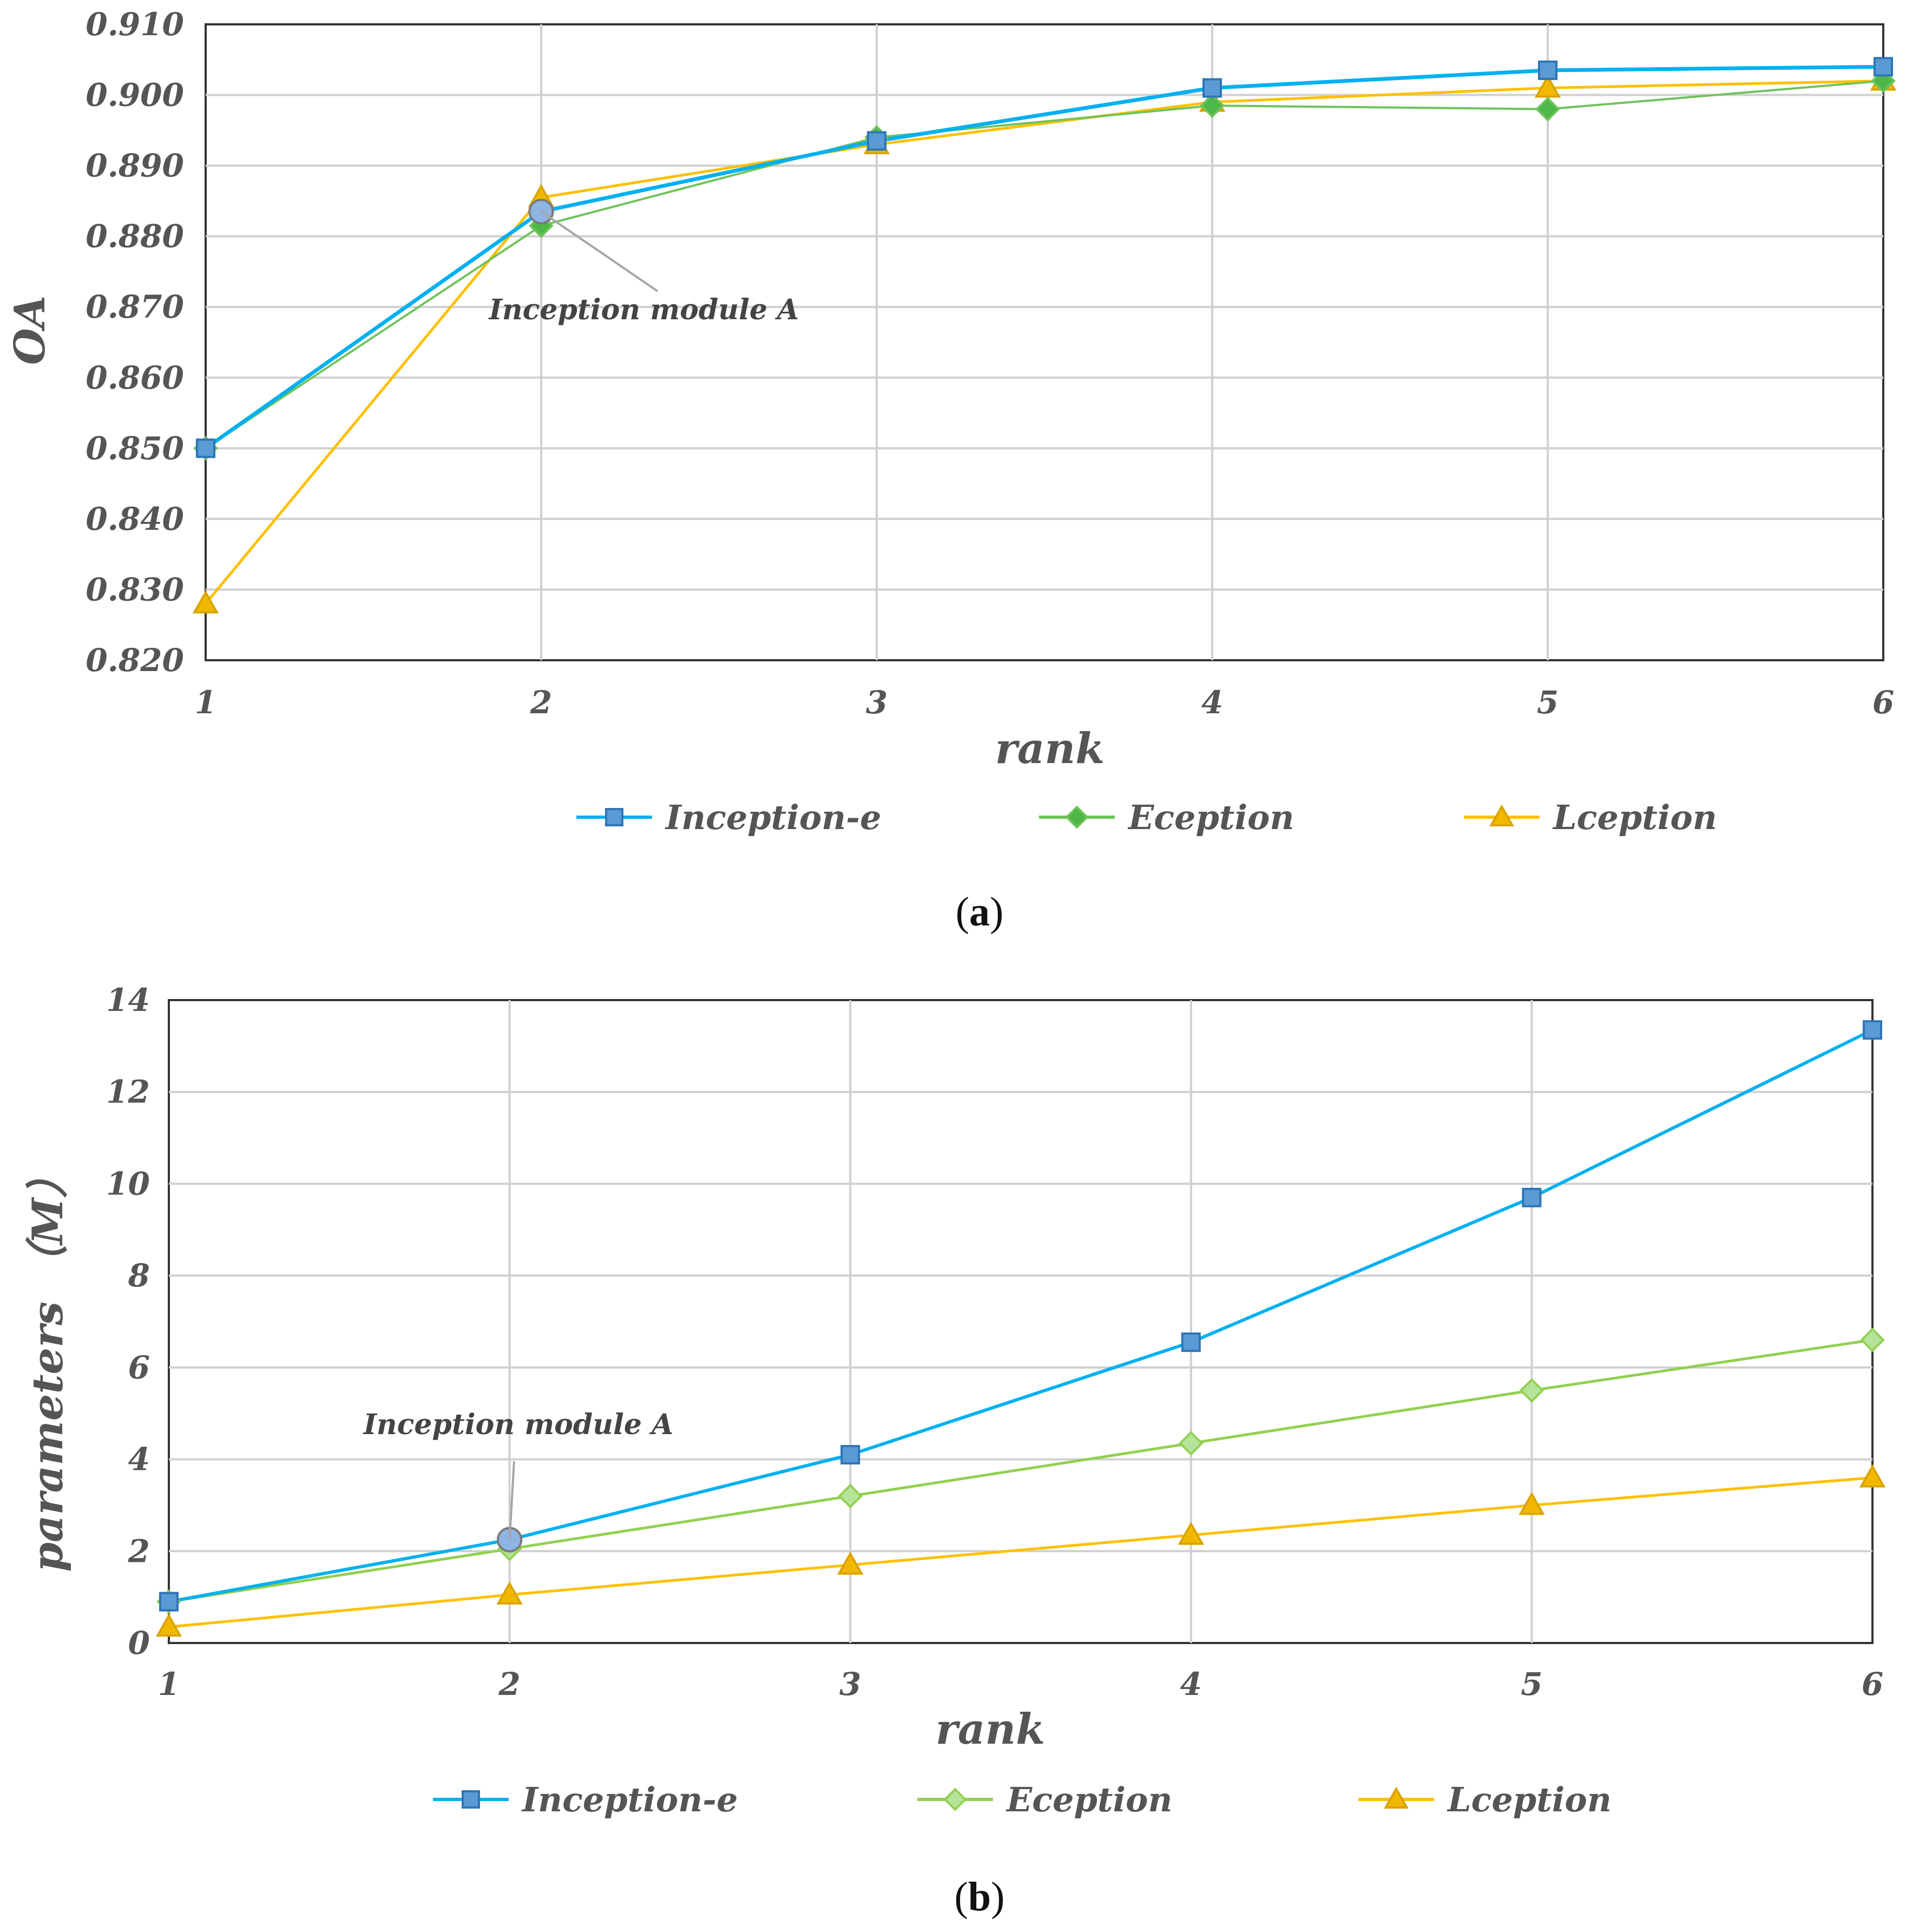 This screenshot has height=1932, width=1906. What do you see at coordinates (135, 95) in the screenshot?
I see `y-tick-label: 0.900` at bounding box center [135, 95].